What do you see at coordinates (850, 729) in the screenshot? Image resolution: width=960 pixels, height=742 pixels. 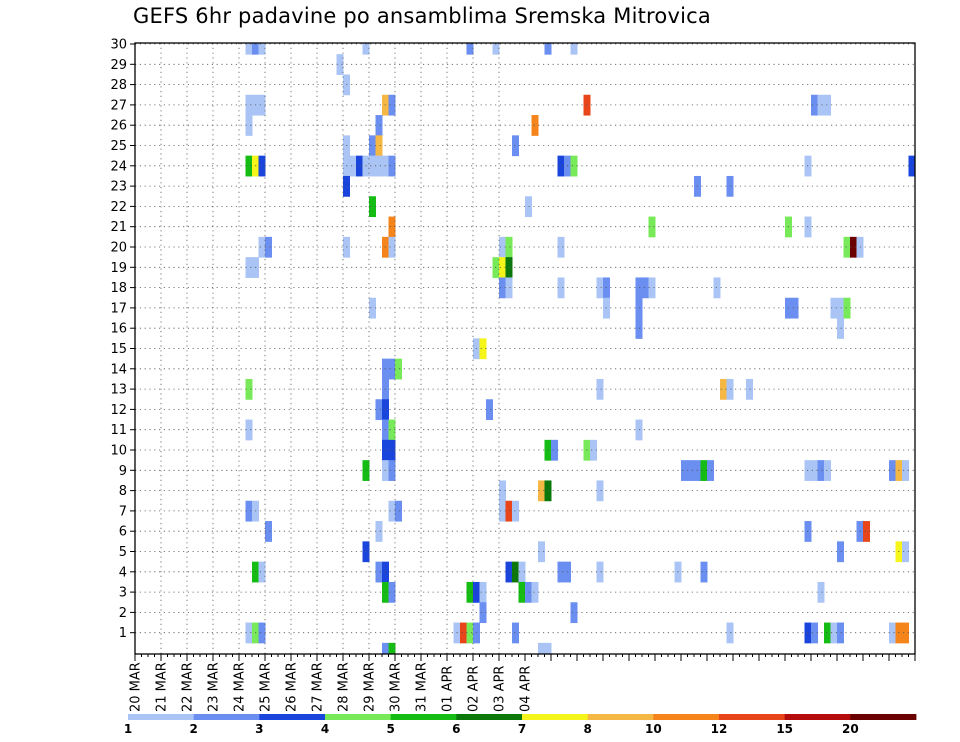 I see `colorbar-label: 20` at bounding box center [850, 729].